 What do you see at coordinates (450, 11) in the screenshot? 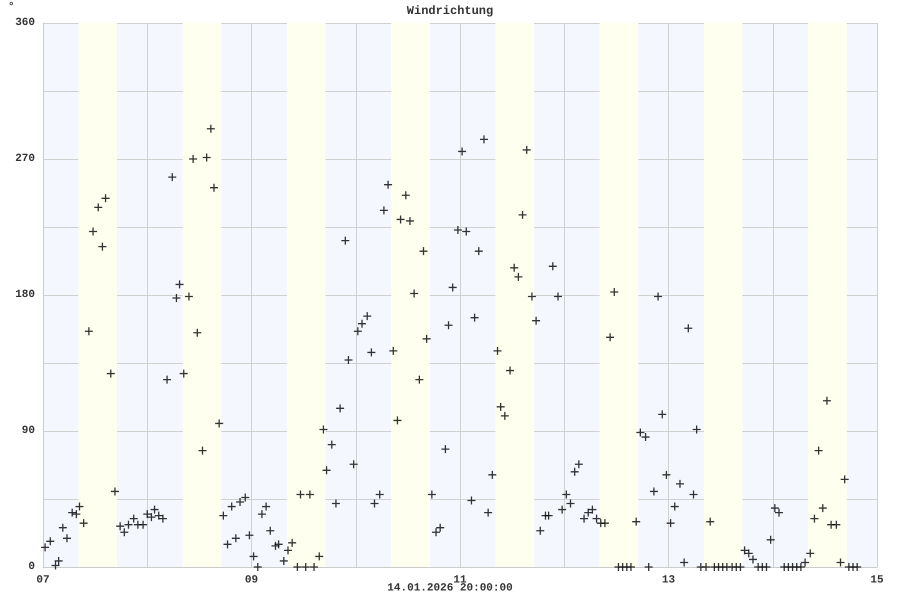
I see `chart-title: Windrichtung` at bounding box center [450, 11].